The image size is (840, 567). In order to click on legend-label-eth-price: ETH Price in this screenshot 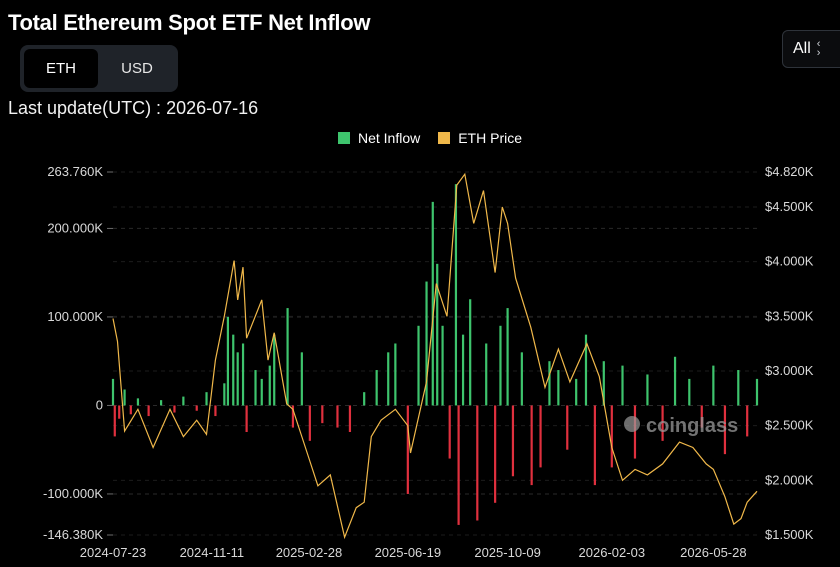, I will do `click(490, 138)`.